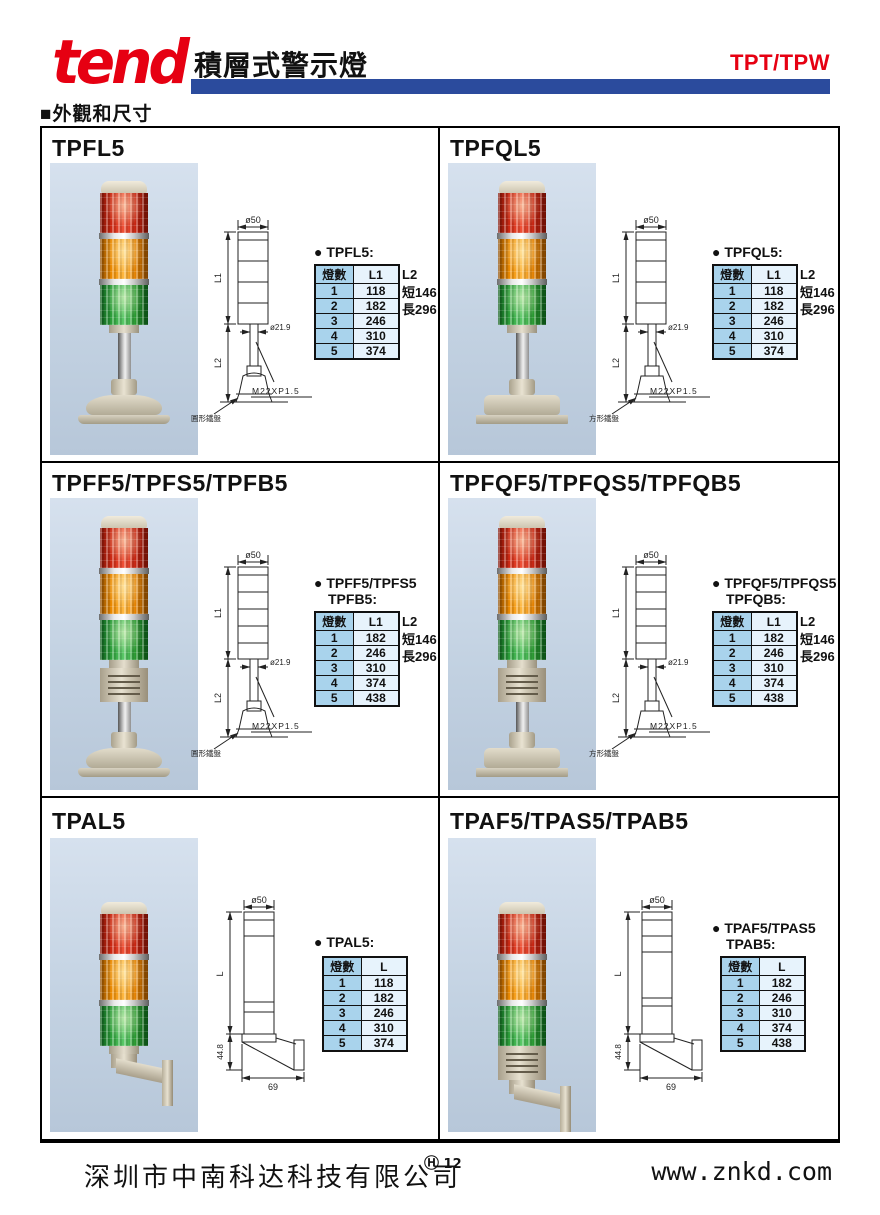  What do you see at coordinates (376, 638) in the screenshot?
I see `length-value-cell: 182` at bounding box center [376, 638].